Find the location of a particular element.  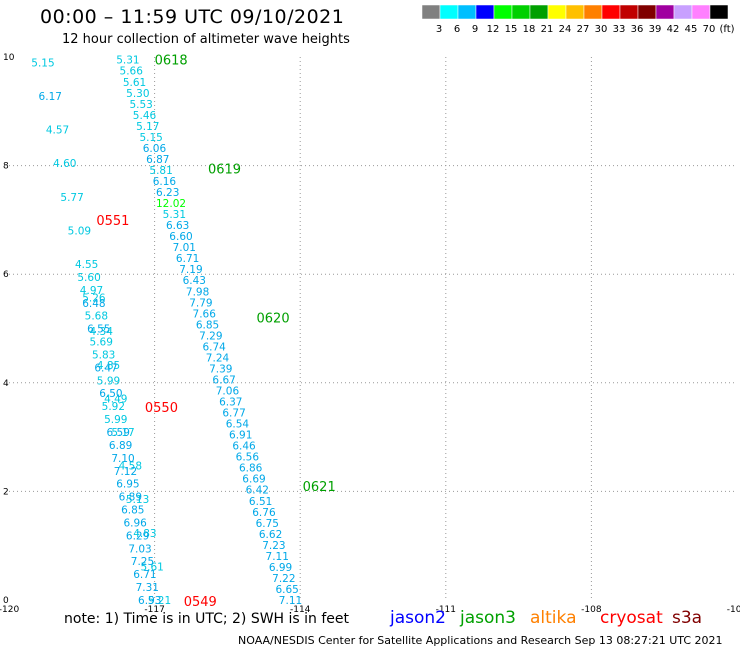

wave-height-value: 6.60 is located at coordinates (180, 237).